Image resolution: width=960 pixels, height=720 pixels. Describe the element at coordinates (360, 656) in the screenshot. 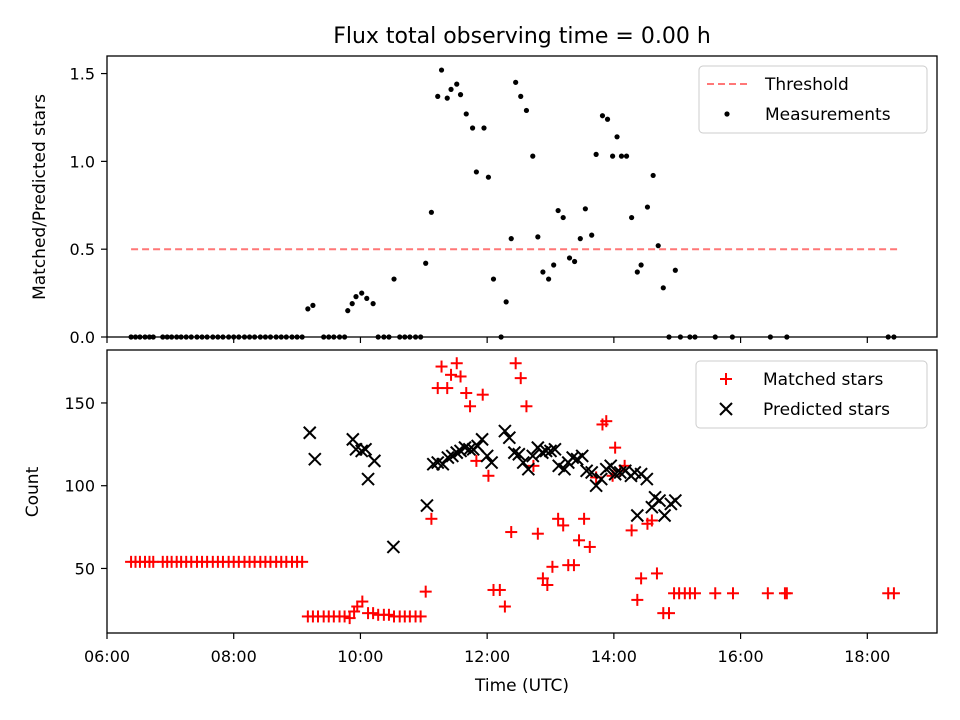

I see `count-x-tick-label: 10:00` at that location.